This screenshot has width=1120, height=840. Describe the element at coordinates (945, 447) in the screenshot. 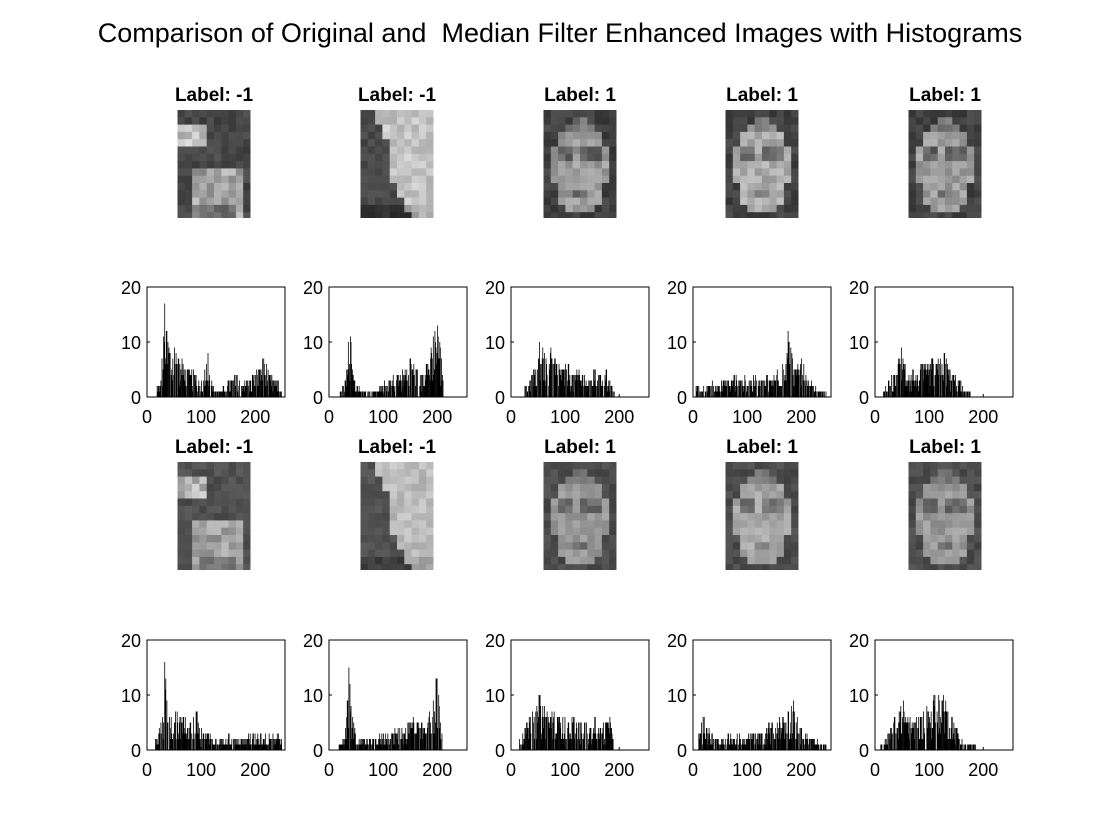

I see `subplot-label: Label: 1` at that location.